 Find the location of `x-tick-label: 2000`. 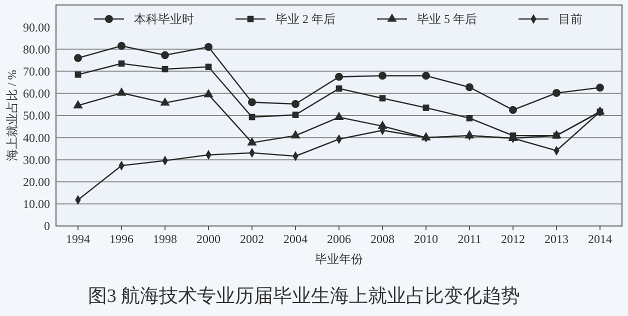

x-tick-label: 2000 is located at coordinates (208, 239).